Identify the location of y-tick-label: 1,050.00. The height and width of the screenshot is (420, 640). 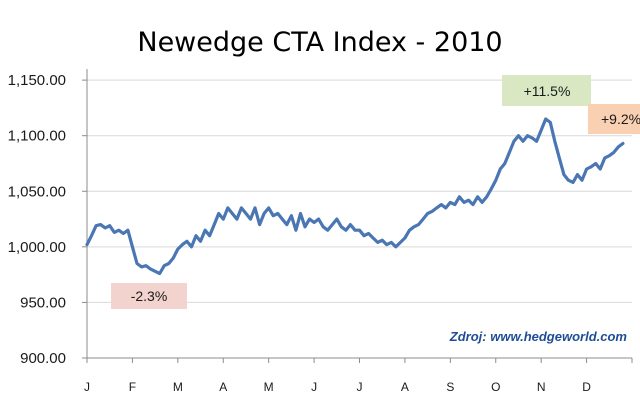
(37, 191).